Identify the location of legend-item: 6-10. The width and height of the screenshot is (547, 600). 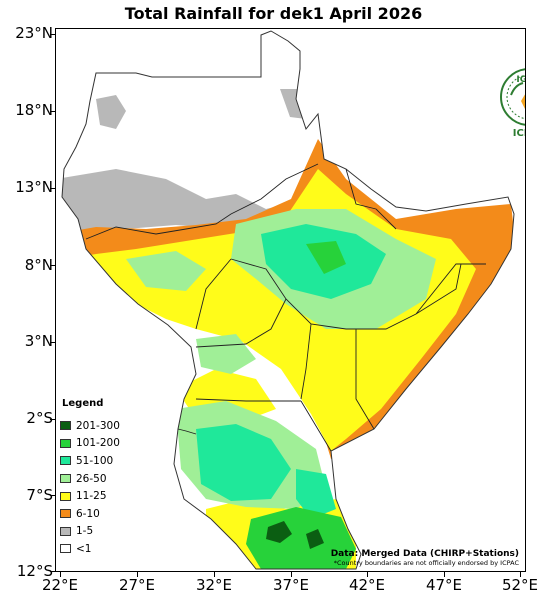
(99, 514).